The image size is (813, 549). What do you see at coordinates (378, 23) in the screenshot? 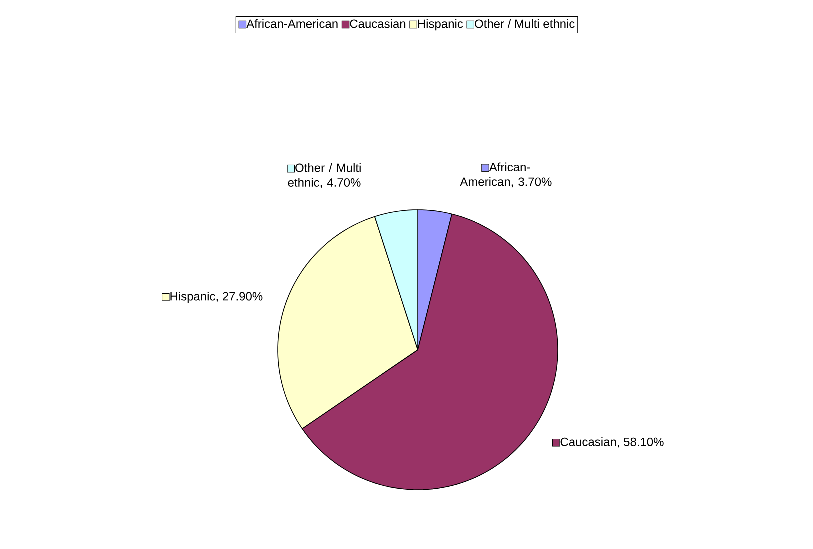
I see `legend-label: Caucasian` at bounding box center [378, 23].